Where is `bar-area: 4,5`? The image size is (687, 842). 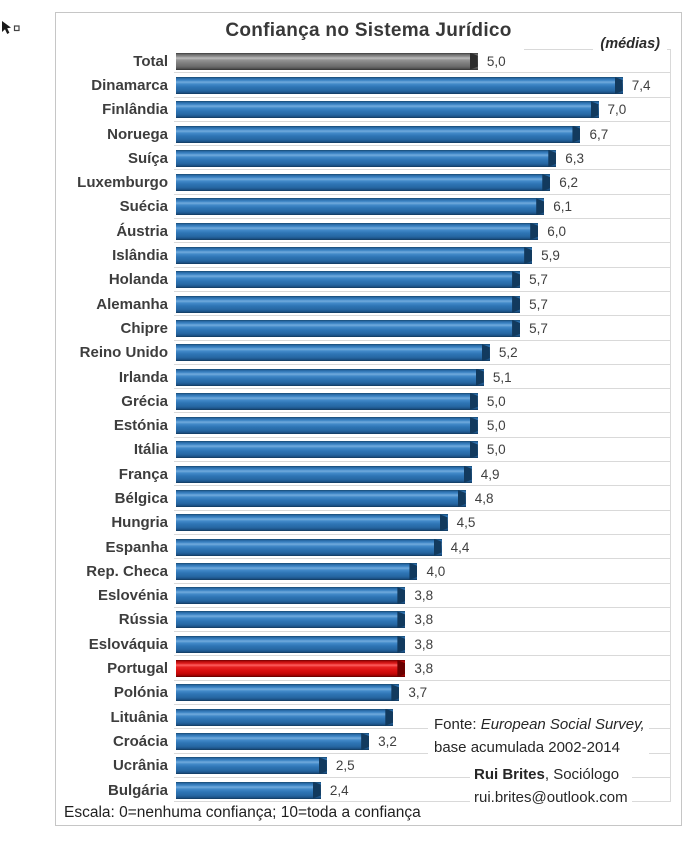 bar-area: 4,5 is located at coordinates (423, 523).